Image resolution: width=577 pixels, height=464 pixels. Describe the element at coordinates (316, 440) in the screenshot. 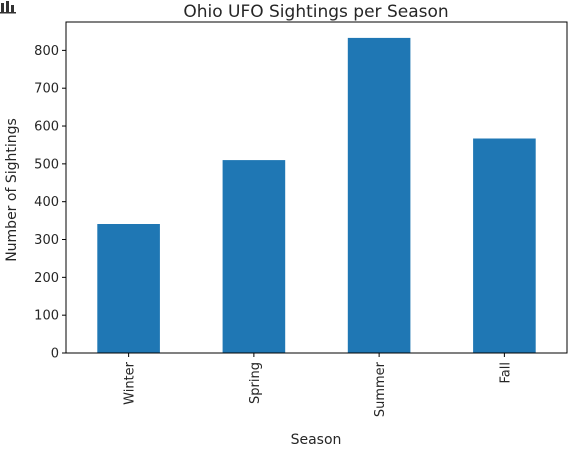

I see `x-axis-label: Season` at that location.